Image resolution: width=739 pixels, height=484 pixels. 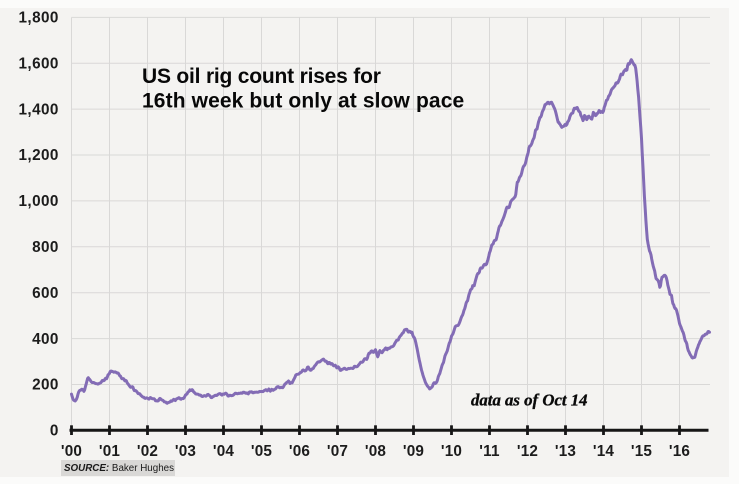 I want to click on svg-text: '03, so click(x=185, y=451).